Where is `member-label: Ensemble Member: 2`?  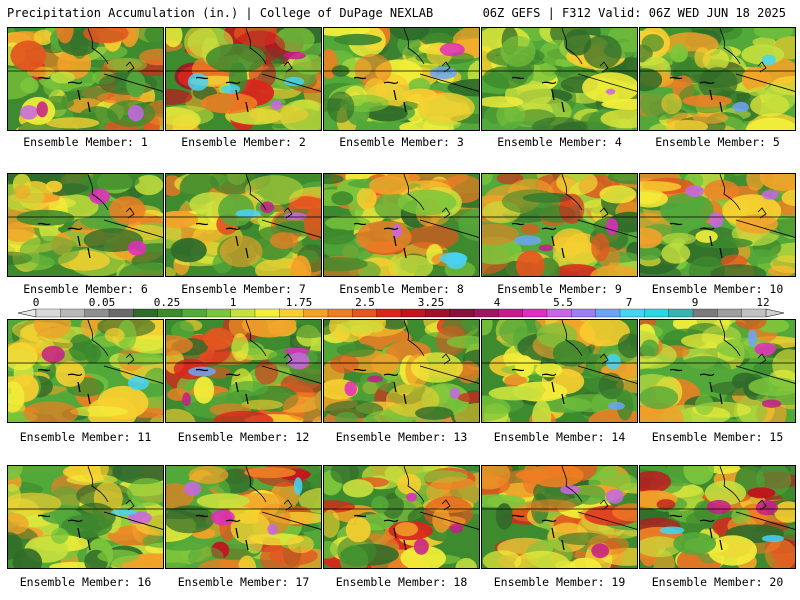
member-label: Ensemble Member: 2 is located at coordinates (243, 142).